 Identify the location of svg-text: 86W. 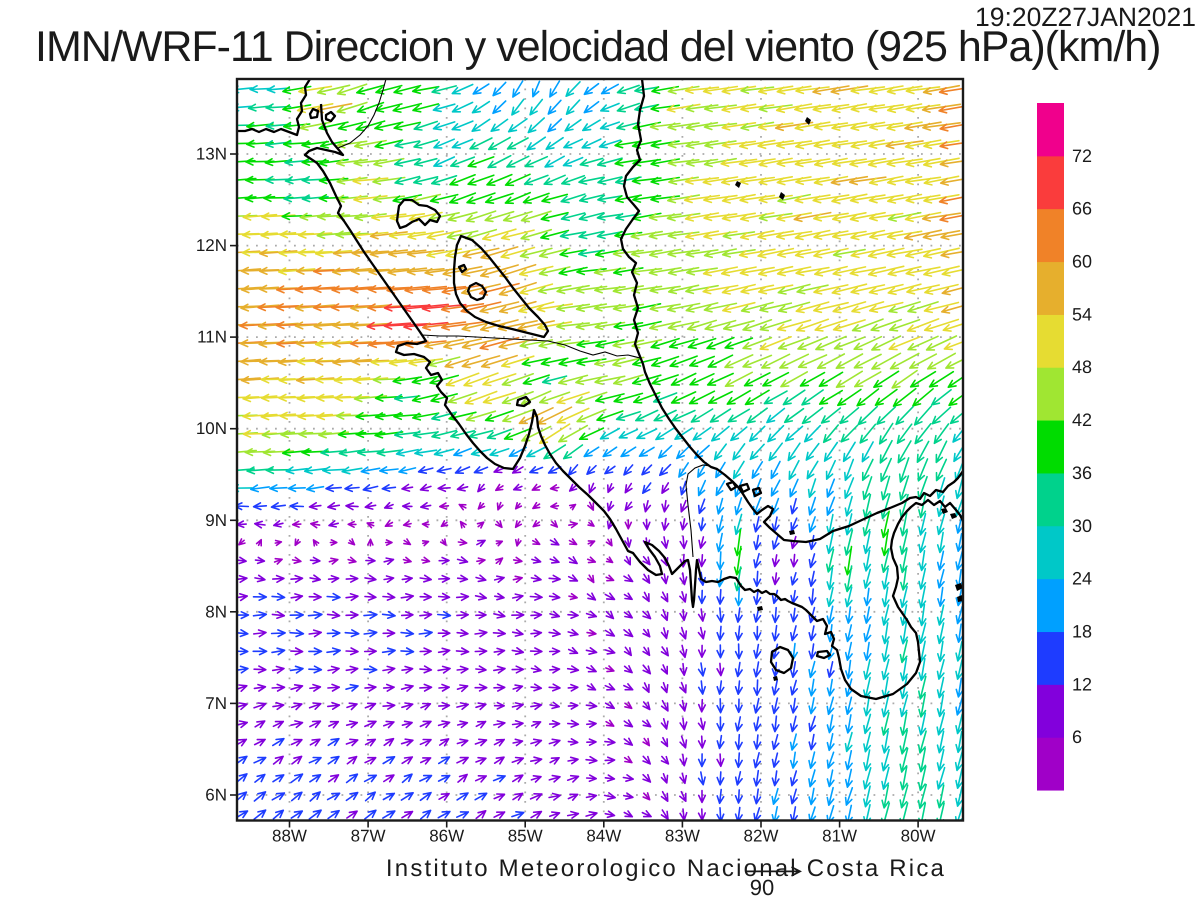
(446, 836).